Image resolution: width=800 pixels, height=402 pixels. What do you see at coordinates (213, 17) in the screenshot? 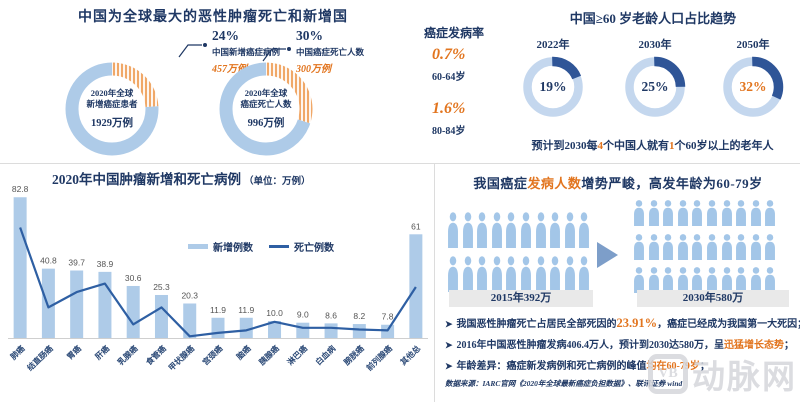
I see `panel-global-title: 中国为全球最大的恶性肿瘤死亡和新增国` at bounding box center [213, 17].